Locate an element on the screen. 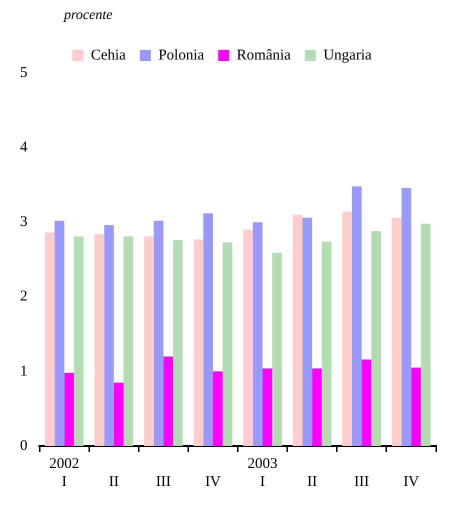 Image resolution: width=452 pixels, height=508 pixels. y-tick-label: 2 is located at coordinates (24, 296).